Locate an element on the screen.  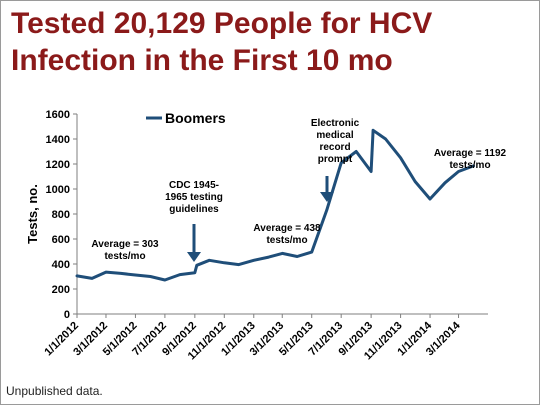
annotation-5: Average = 1192 tests/mo is located at coordinates (470, 159).